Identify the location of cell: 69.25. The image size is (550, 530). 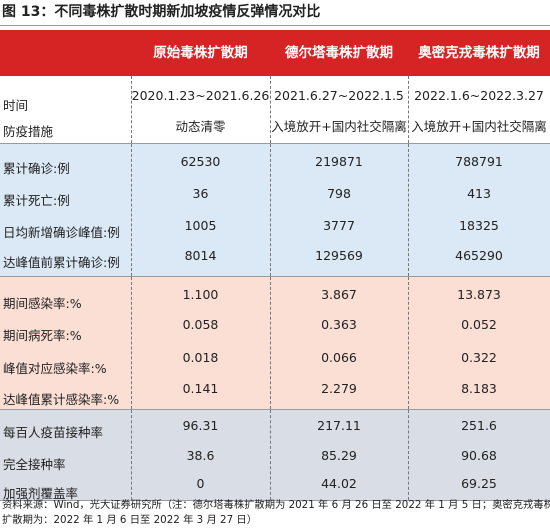
(479, 483).